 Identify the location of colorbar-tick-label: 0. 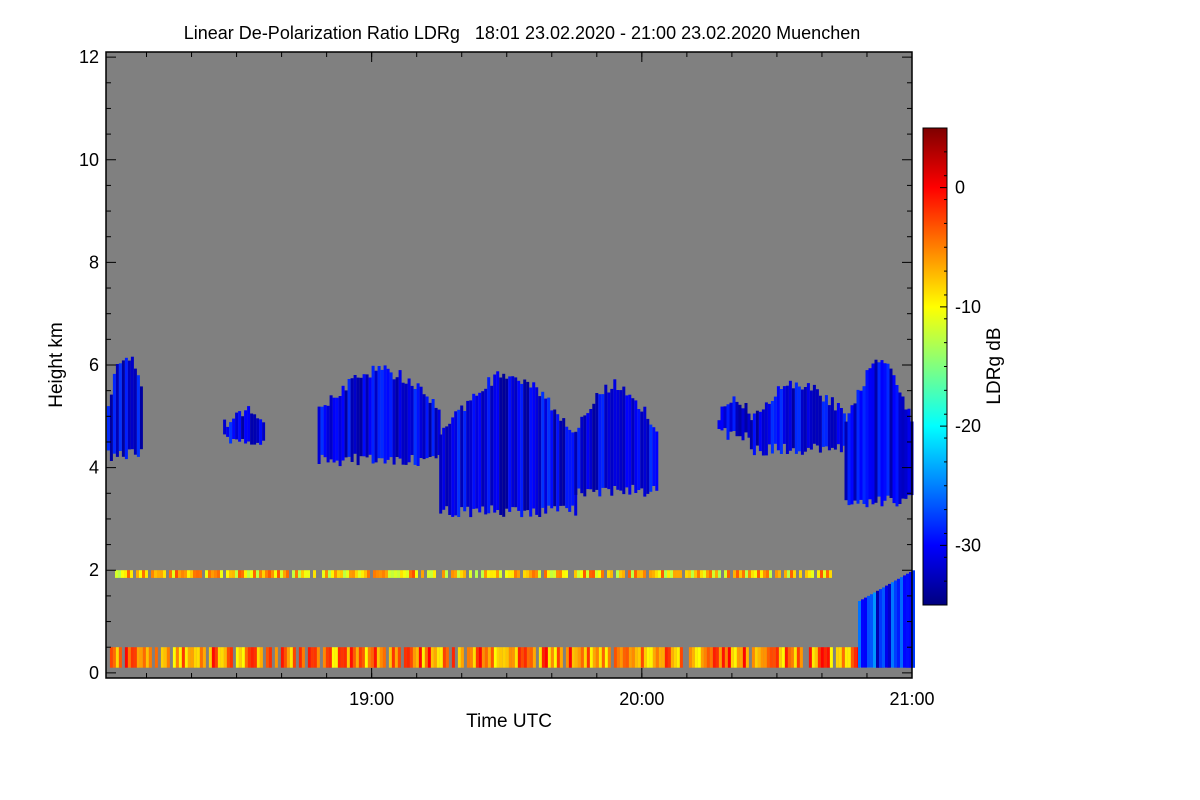
(960, 188).